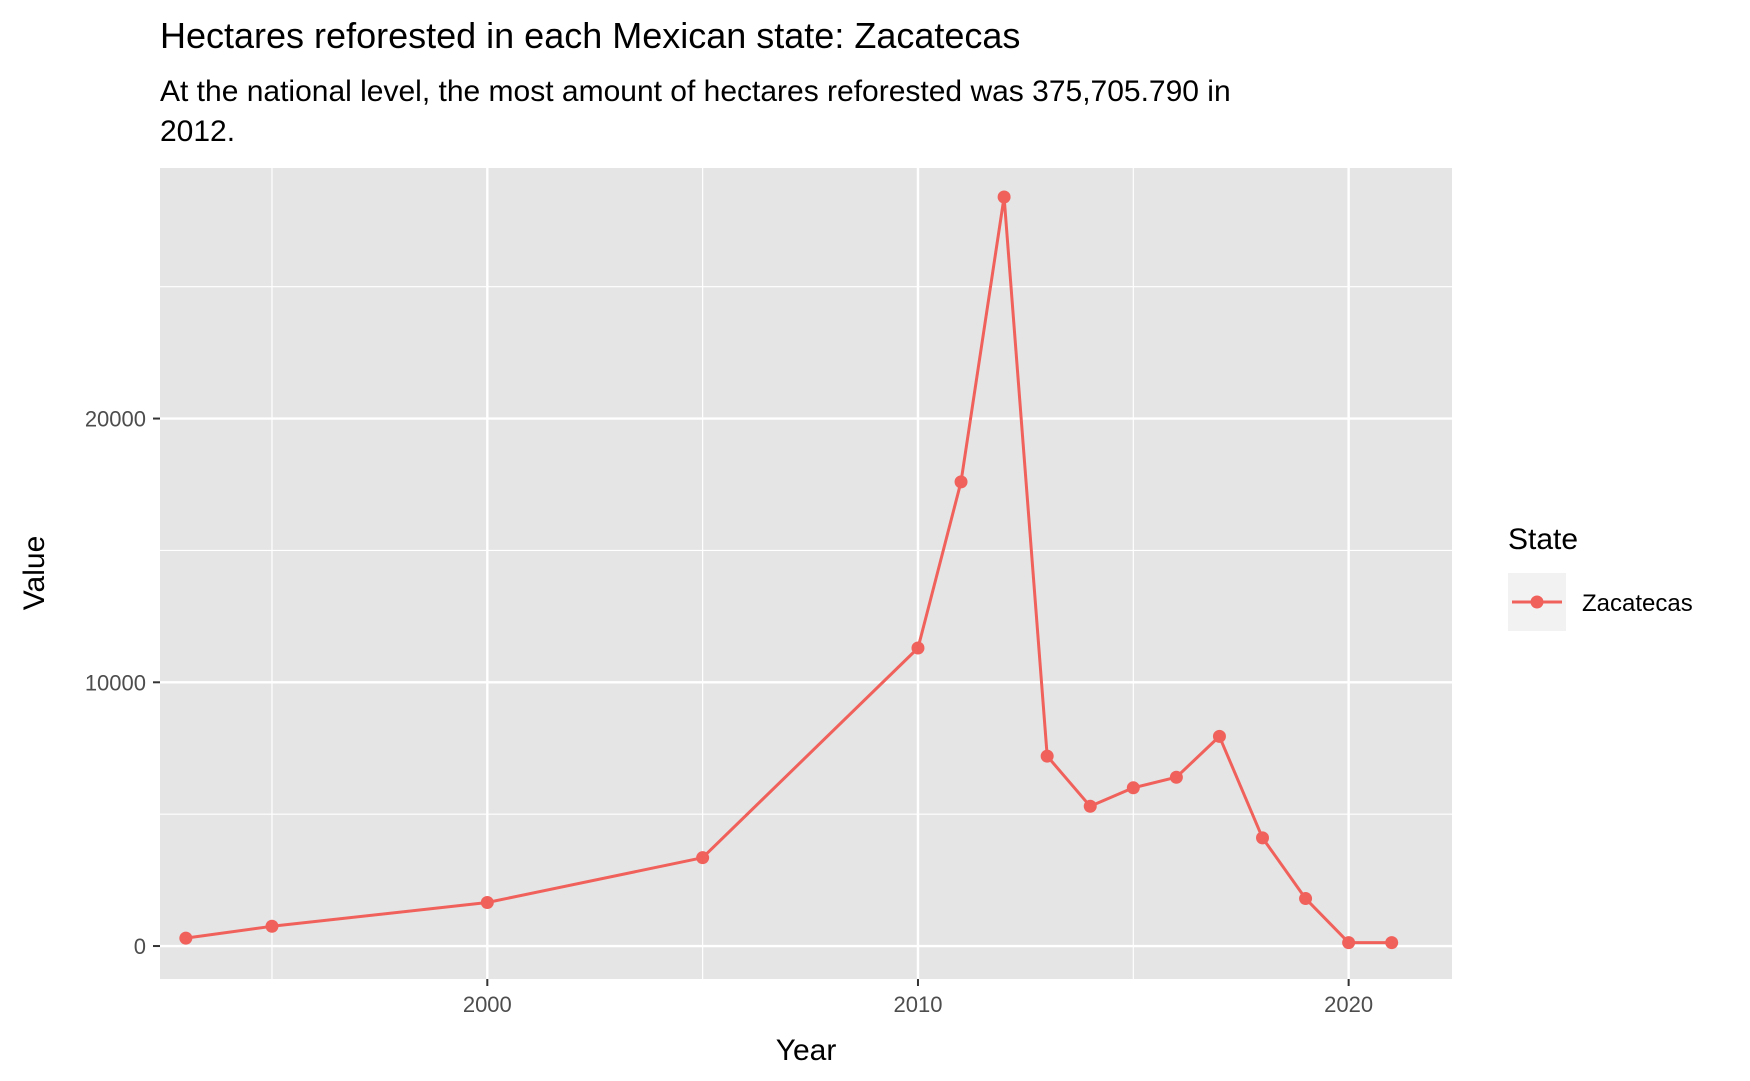 The height and width of the screenshot is (1081, 1750). I want to click on legend-key-point, so click(1537, 602).